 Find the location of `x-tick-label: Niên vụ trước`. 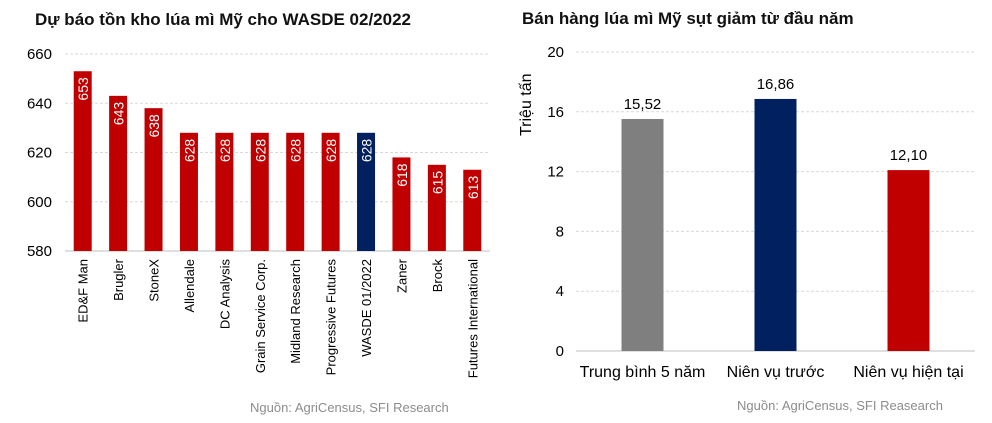

x-tick-label: Niên vụ trước is located at coordinates (776, 372).